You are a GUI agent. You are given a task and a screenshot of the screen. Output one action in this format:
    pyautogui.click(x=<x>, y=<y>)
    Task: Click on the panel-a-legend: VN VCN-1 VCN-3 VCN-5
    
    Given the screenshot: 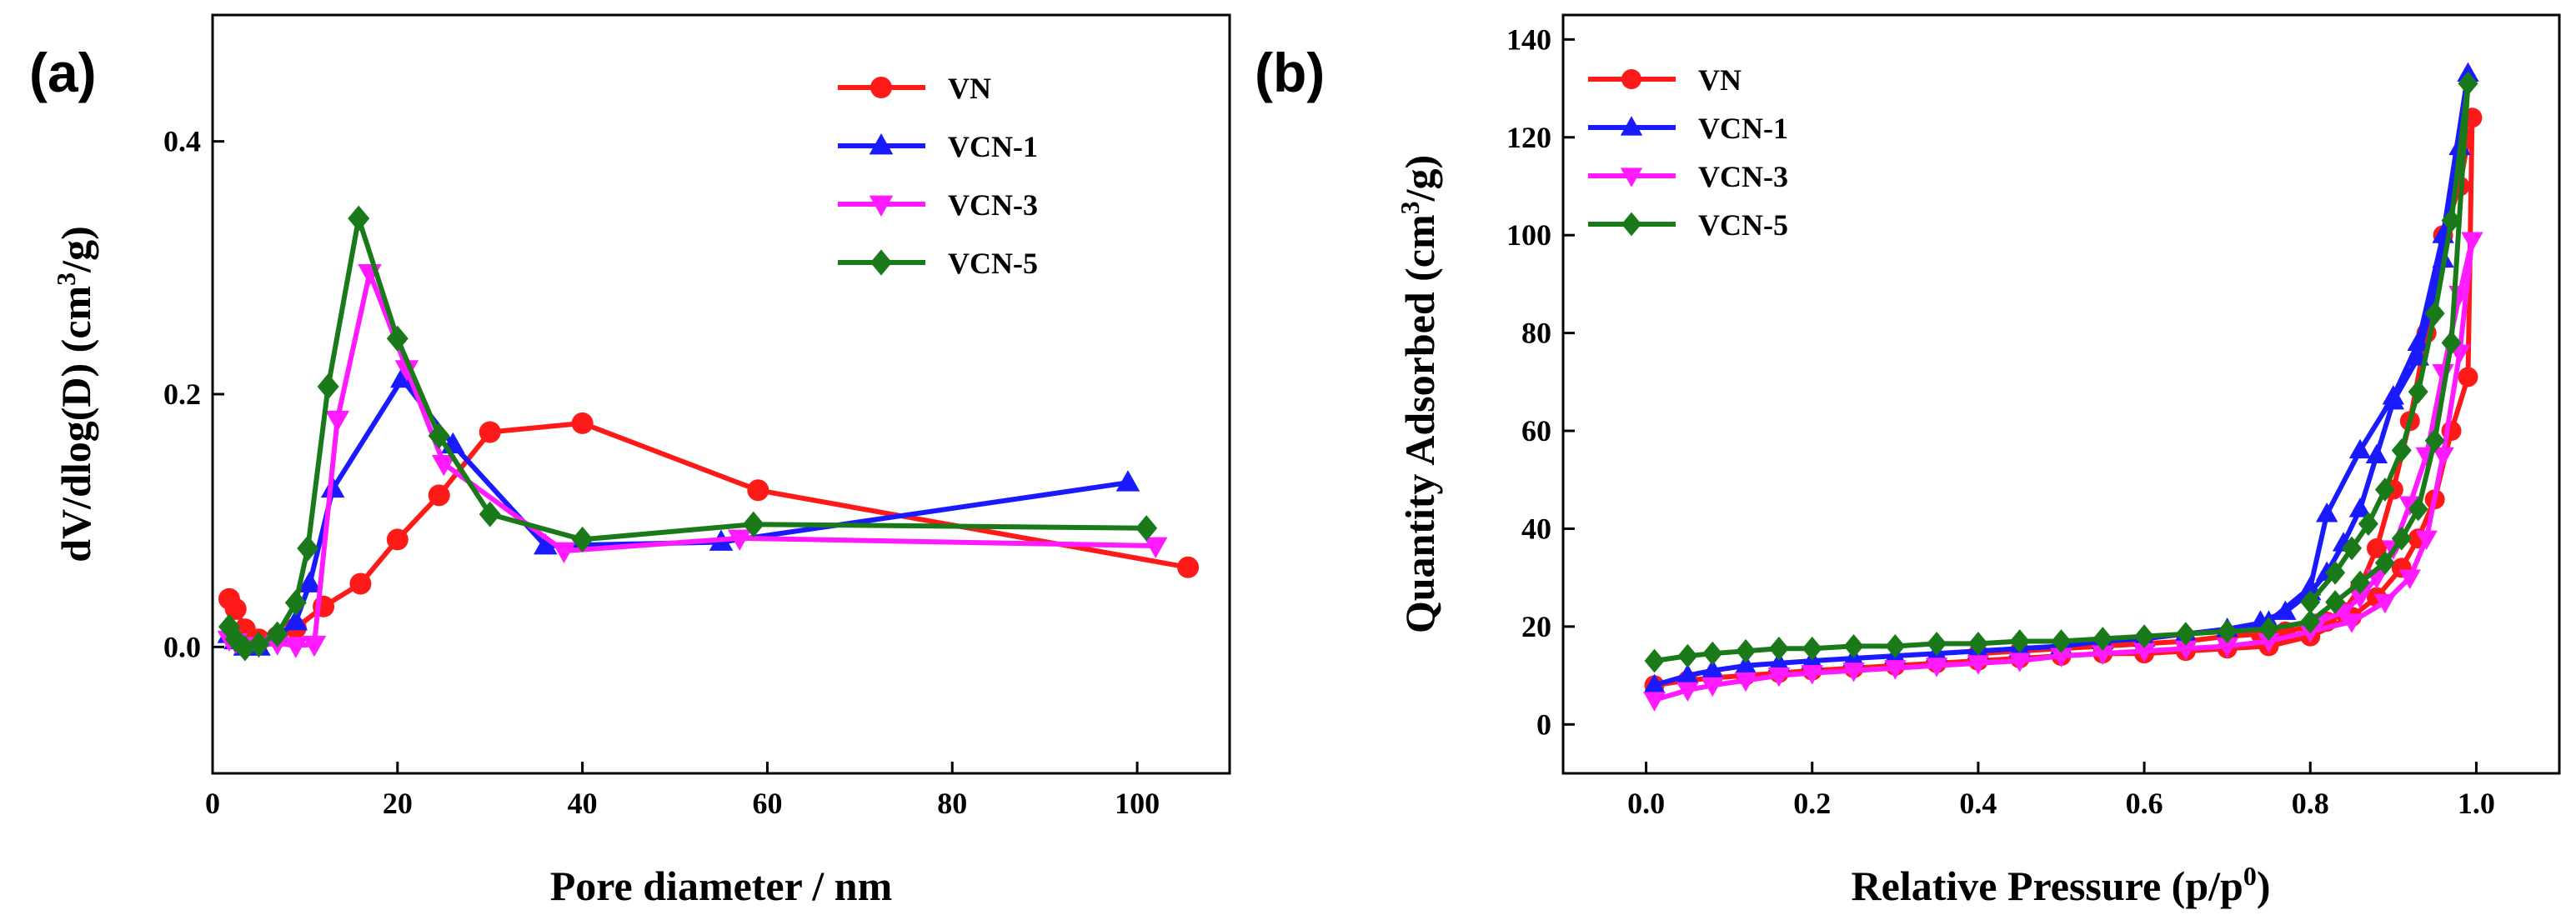 What is the action you would take?
    pyautogui.click(x=938, y=176)
    